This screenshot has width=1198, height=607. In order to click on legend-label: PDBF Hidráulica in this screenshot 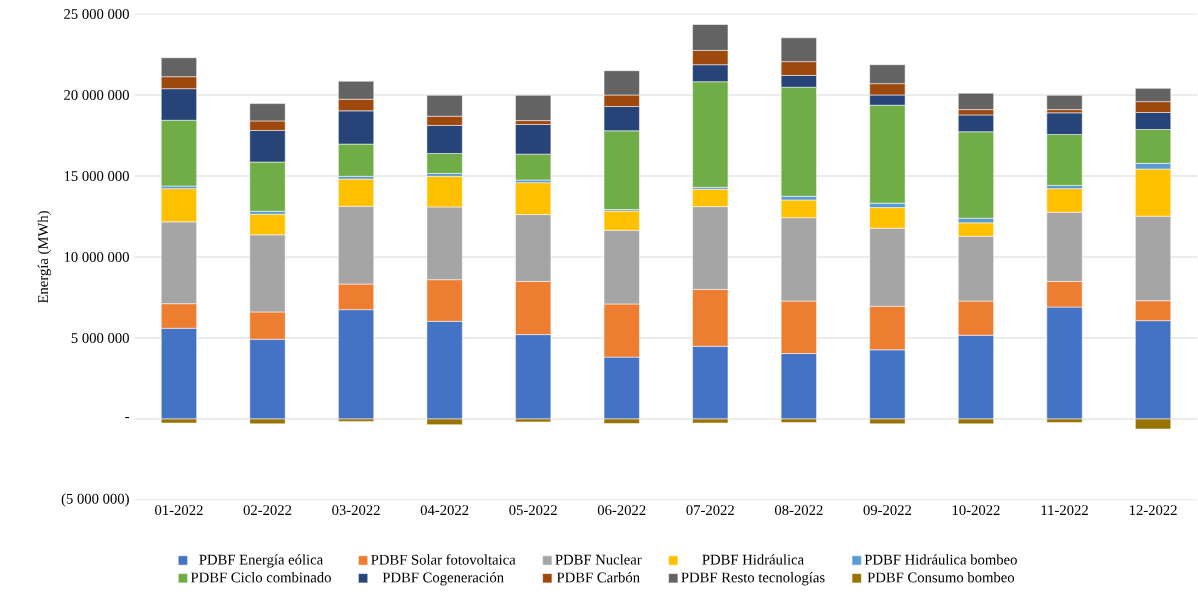, I will do `click(753, 559)`.